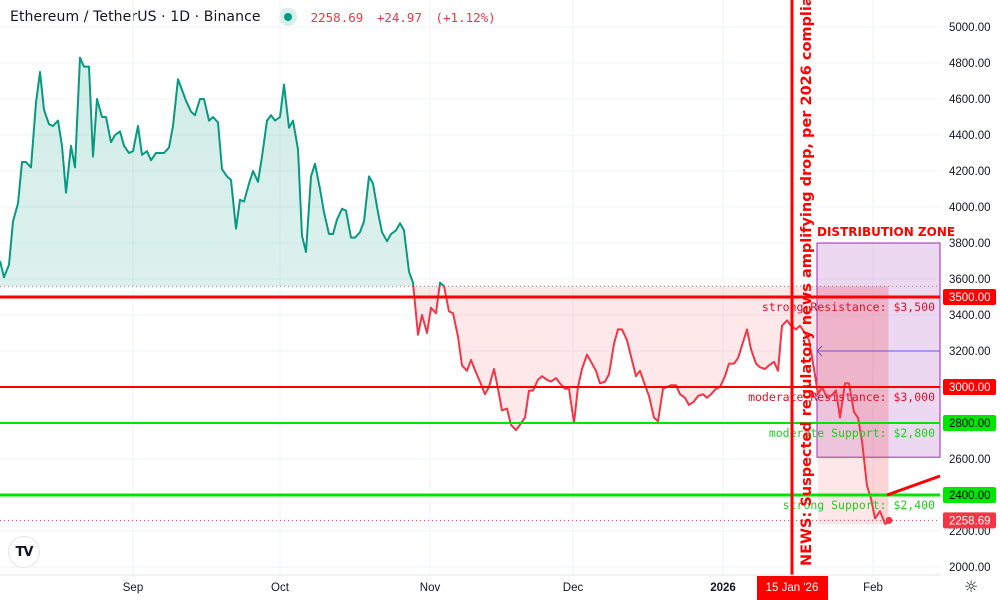  Describe the element at coordinates (970, 172) in the screenshot. I see `price-tick-label: 4200.00` at that location.